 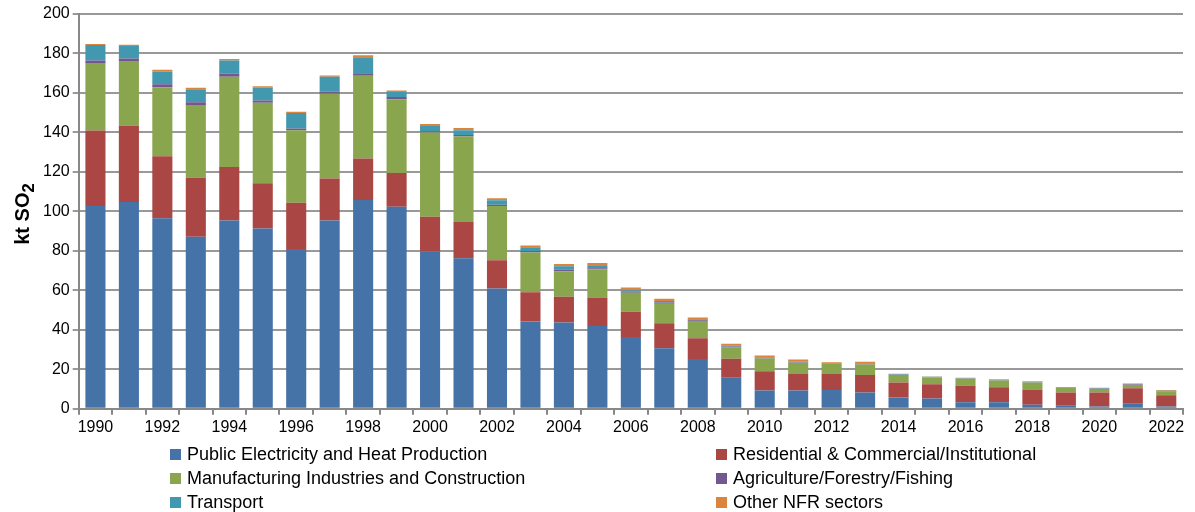 I want to click on x-tick-label: 1992, so click(x=162, y=426).